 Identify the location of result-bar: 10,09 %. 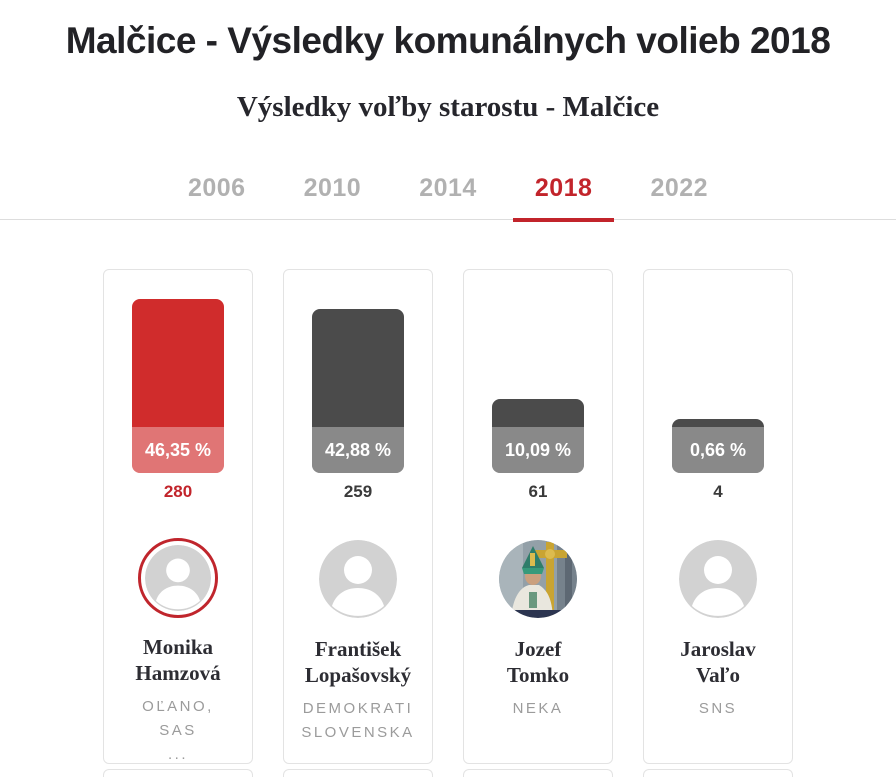
(538, 436).